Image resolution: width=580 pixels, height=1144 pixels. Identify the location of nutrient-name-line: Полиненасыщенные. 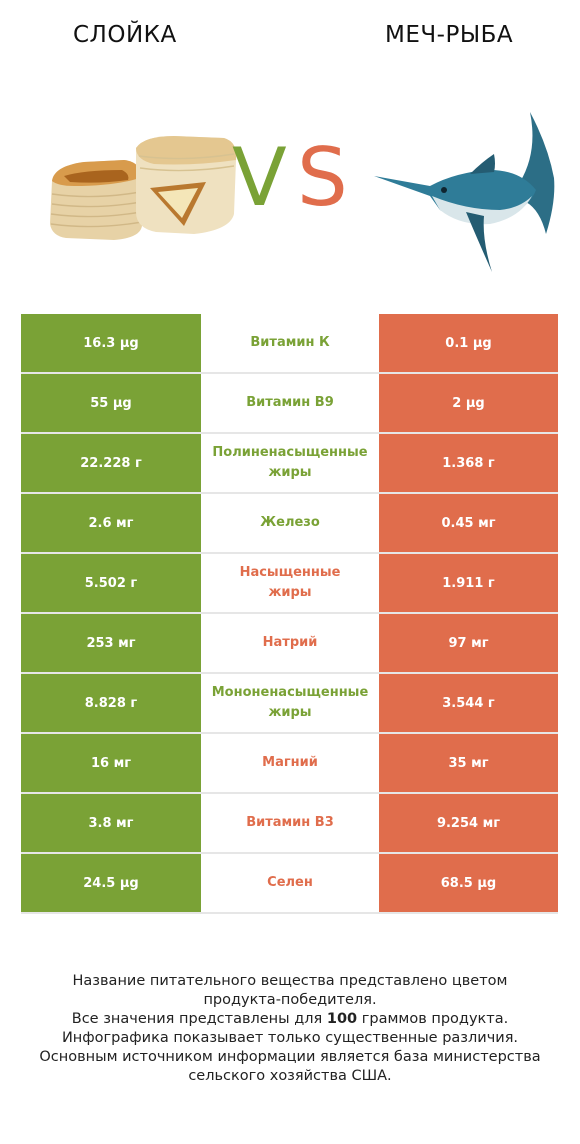
(290, 452).